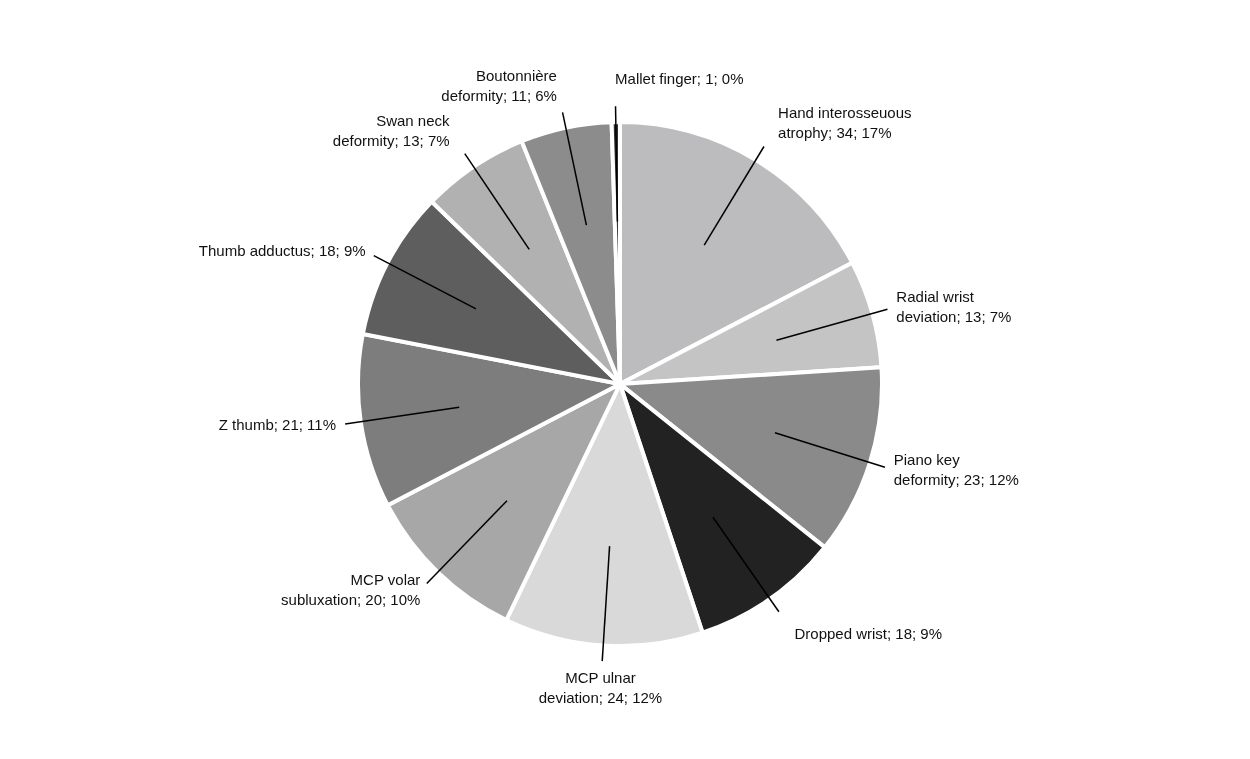  Describe the element at coordinates (956, 470) in the screenshot. I see `slice-label: Piano key deformity; 23; 12%` at that location.